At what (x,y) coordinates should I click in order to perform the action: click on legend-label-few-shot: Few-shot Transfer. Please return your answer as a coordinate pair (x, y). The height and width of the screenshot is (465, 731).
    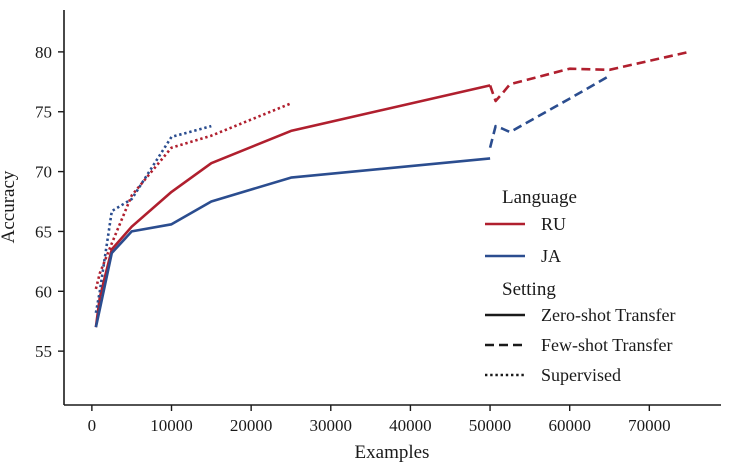
    Looking at the image, I should click on (607, 345).